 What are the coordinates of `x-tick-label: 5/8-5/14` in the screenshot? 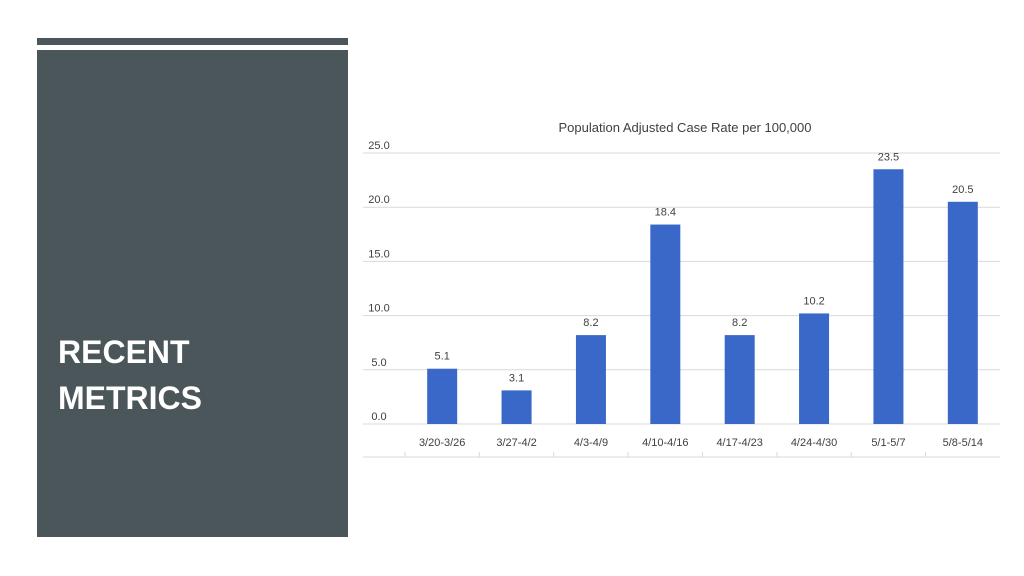 It's located at (963, 443).